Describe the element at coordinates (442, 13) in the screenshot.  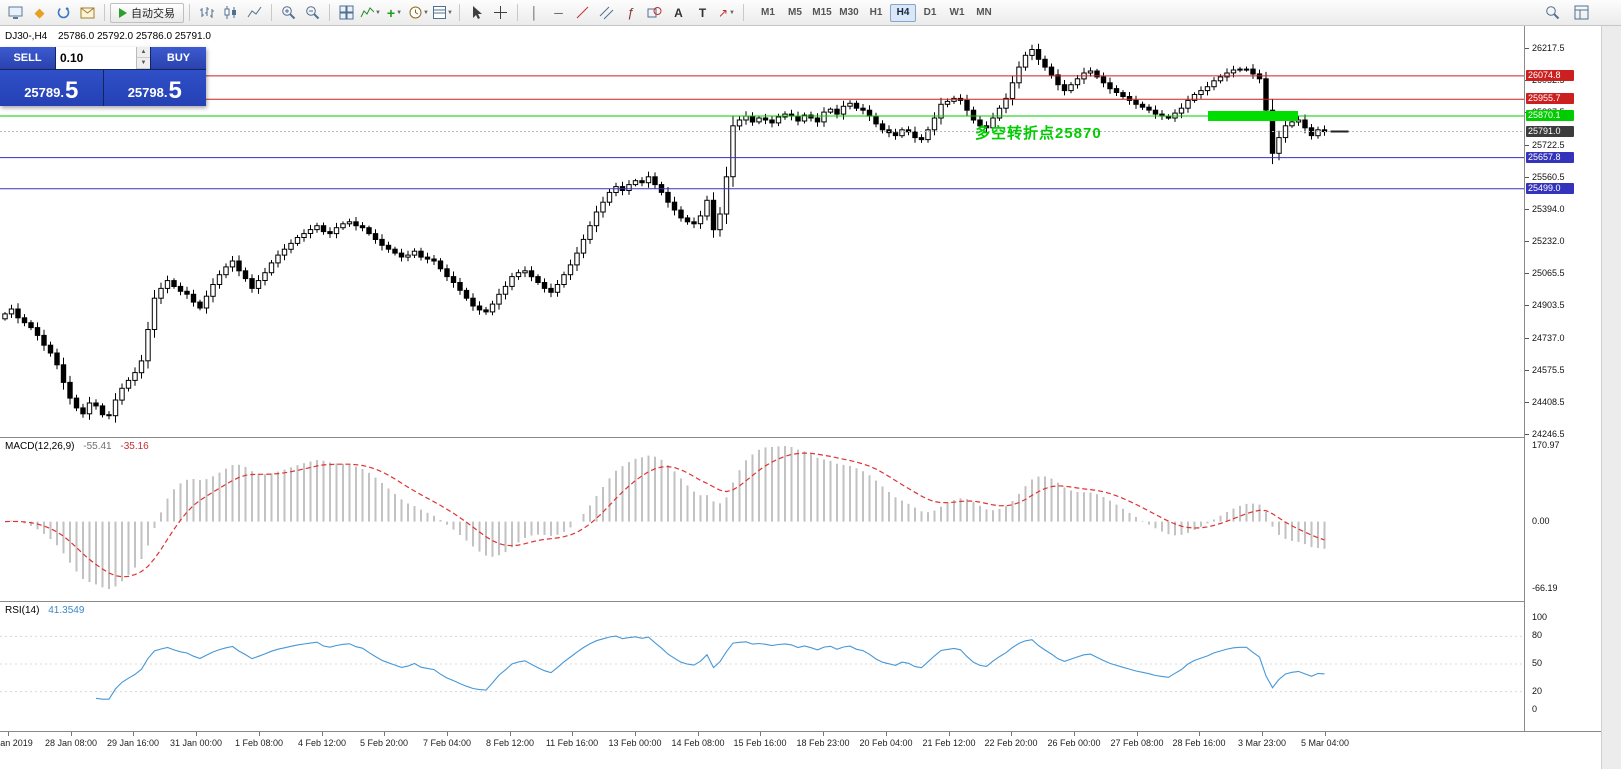
I see `templates-button: ▼` at that location.